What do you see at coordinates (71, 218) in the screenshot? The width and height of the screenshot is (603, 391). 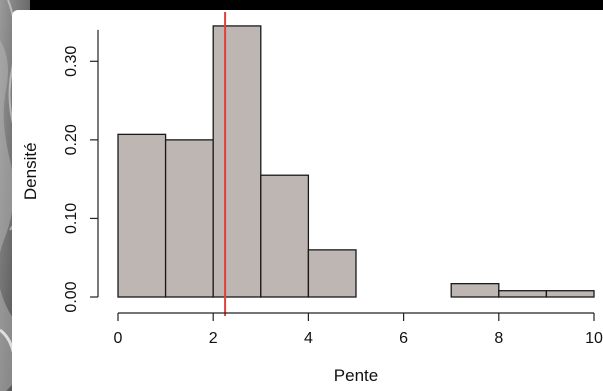 I see `y-tick-label-1: 0.10` at bounding box center [71, 218].